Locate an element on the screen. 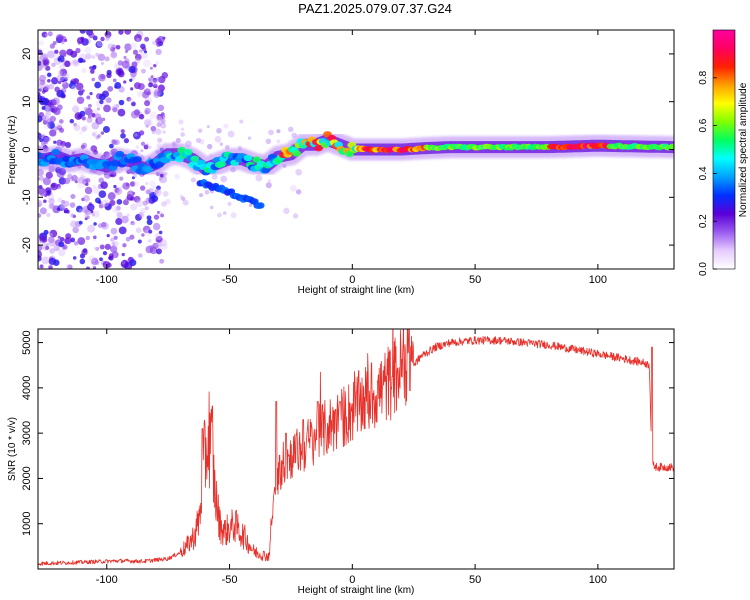  bottom-y-axis-label: SNR (10 * v/v) is located at coordinates (12, 449).